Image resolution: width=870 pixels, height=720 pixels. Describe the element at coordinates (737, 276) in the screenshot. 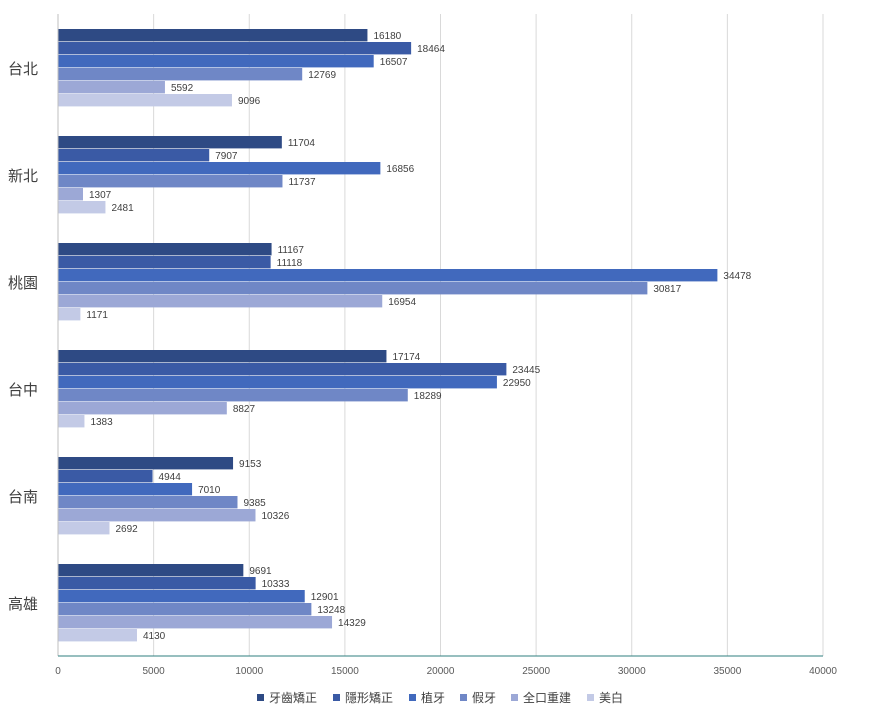

I see `data-label: 34478` at that location.